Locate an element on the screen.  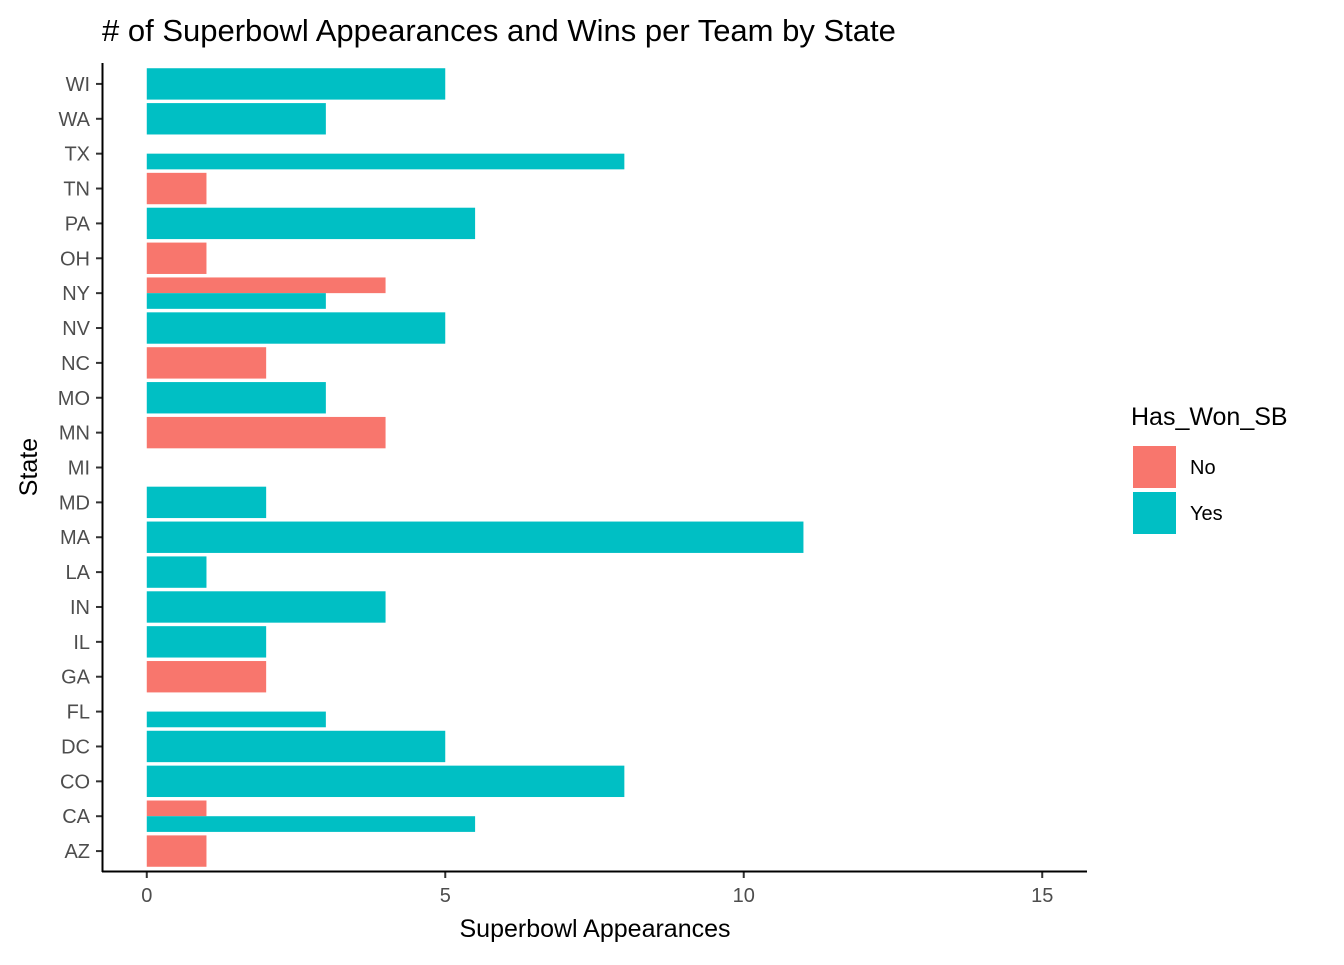
bar-oh-no is located at coordinates (176, 258).